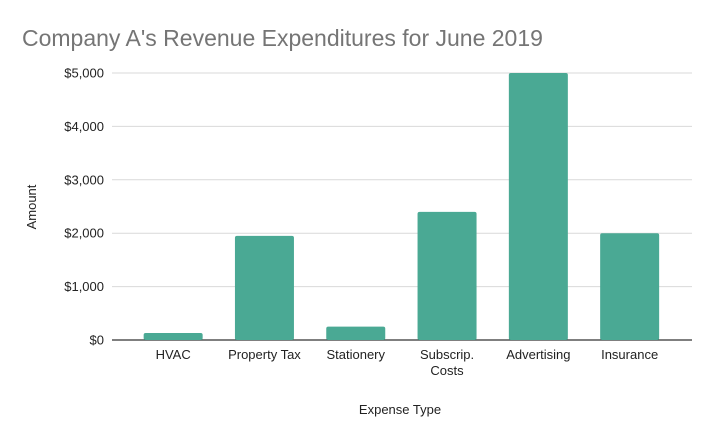 The image size is (714, 446). I want to click on x-tick-label: Costs, so click(447, 370).